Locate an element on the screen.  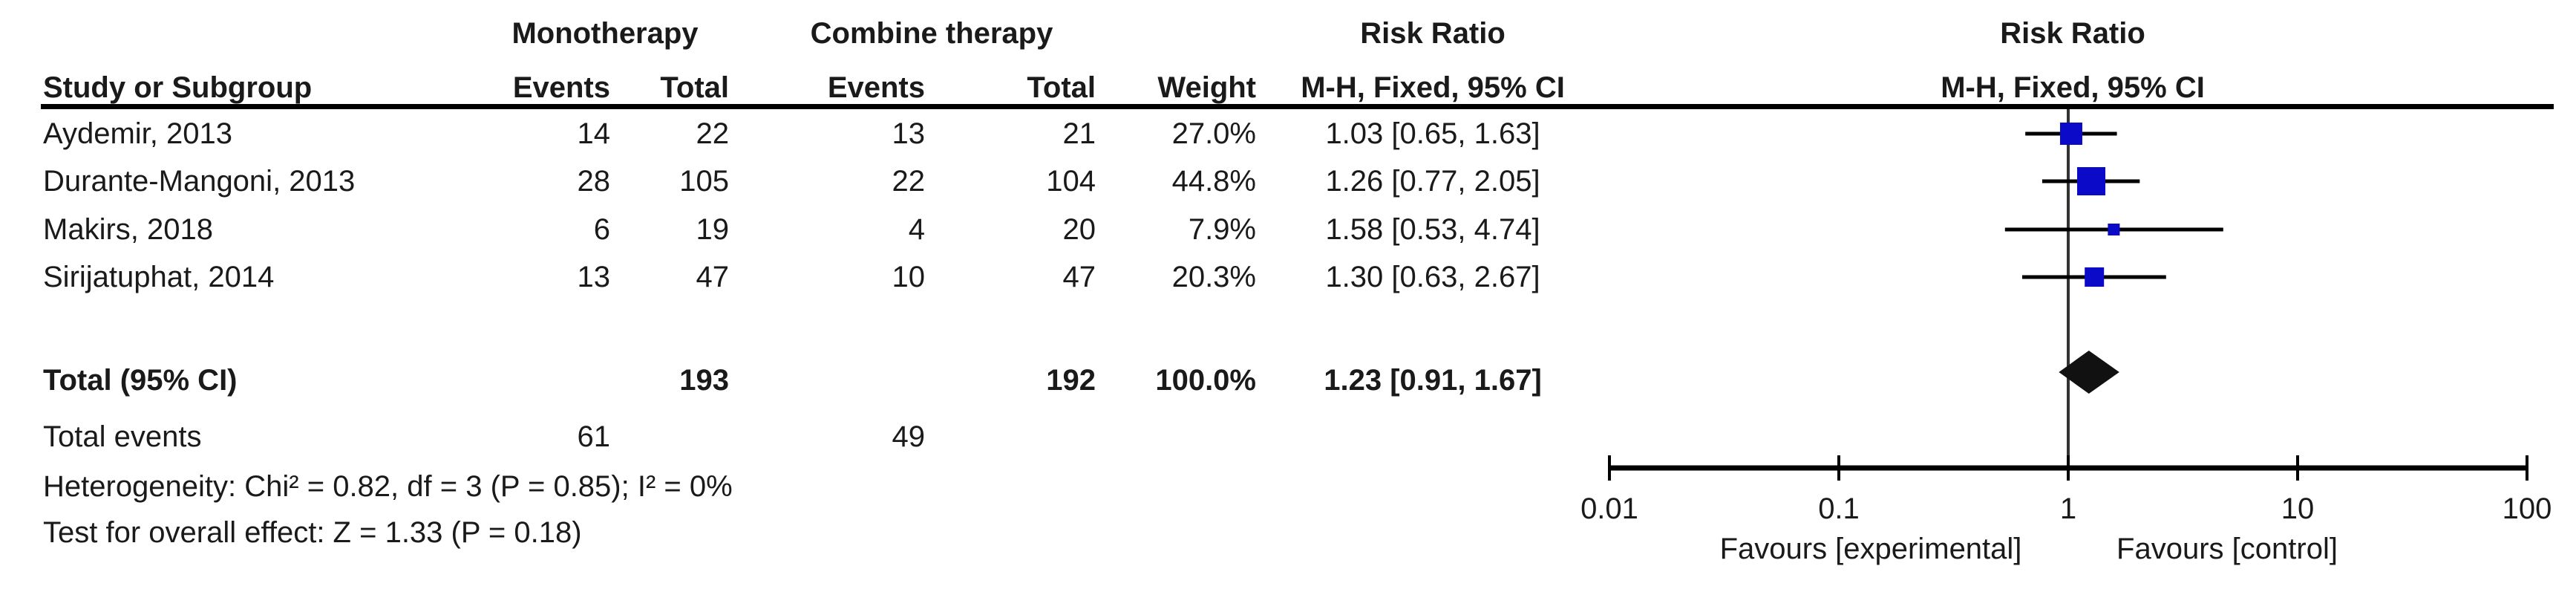
rr-ci-text: 1.30 [0.63, 2.67] is located at coordinates (1432, 277).